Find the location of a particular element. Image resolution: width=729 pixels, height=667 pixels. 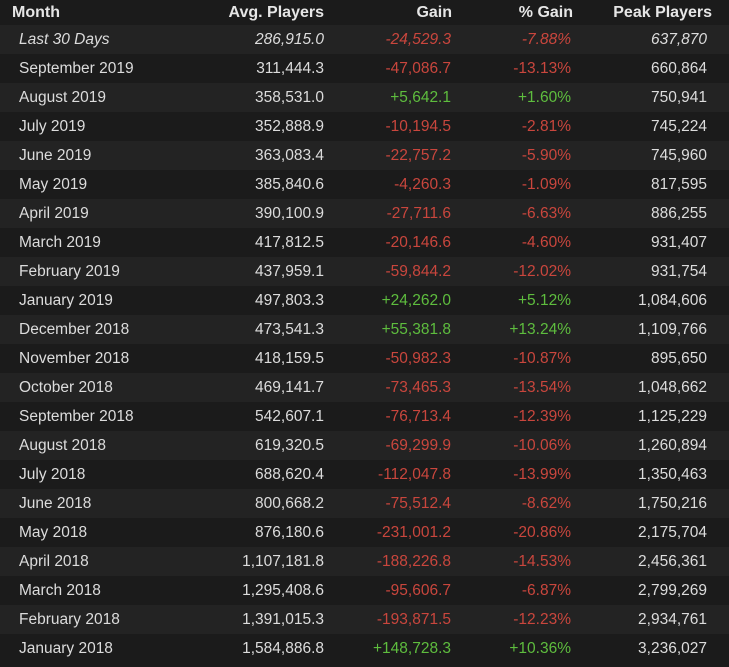

cell-pct-gain: -6.63% is located at coordinates (546, 213).